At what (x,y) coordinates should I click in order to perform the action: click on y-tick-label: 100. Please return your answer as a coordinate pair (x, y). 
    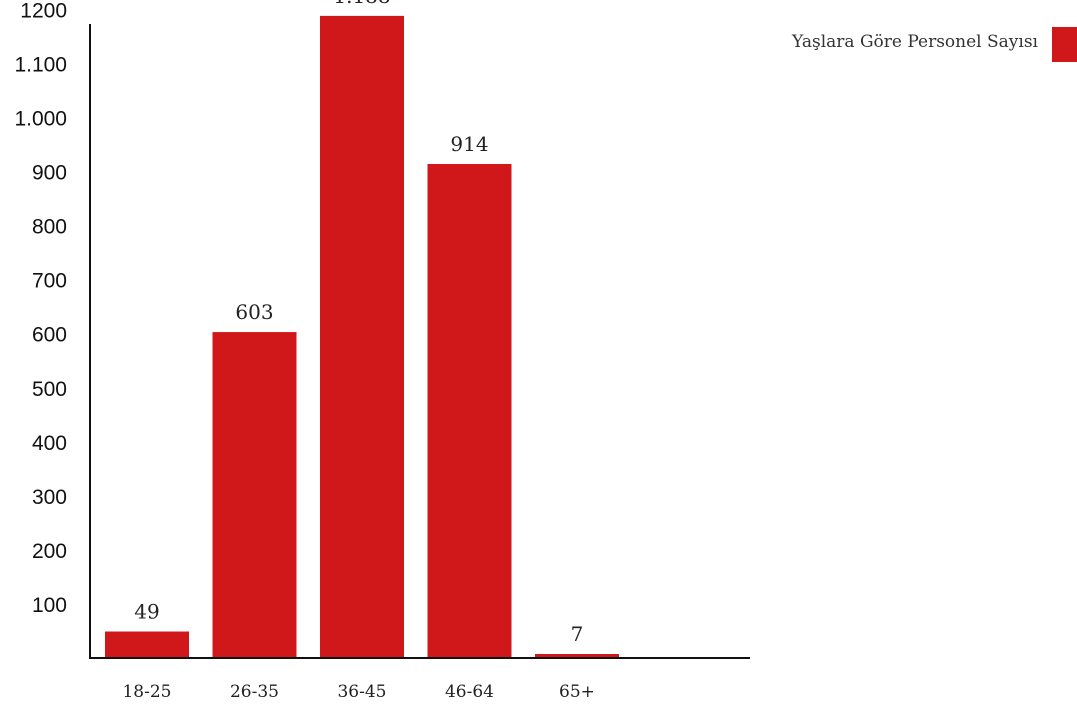
    Looking at the image, I should click on (49, 605).